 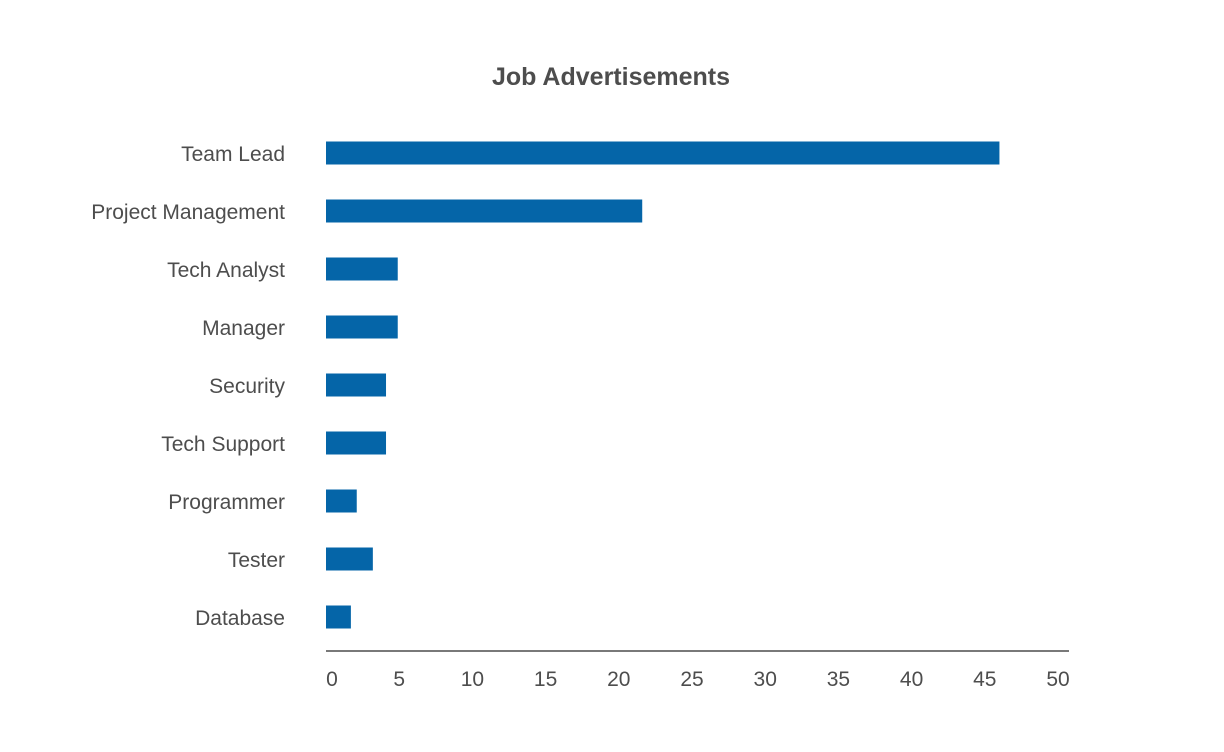 I want to click on x-tick-label: 30, so click(x=765, y=679).